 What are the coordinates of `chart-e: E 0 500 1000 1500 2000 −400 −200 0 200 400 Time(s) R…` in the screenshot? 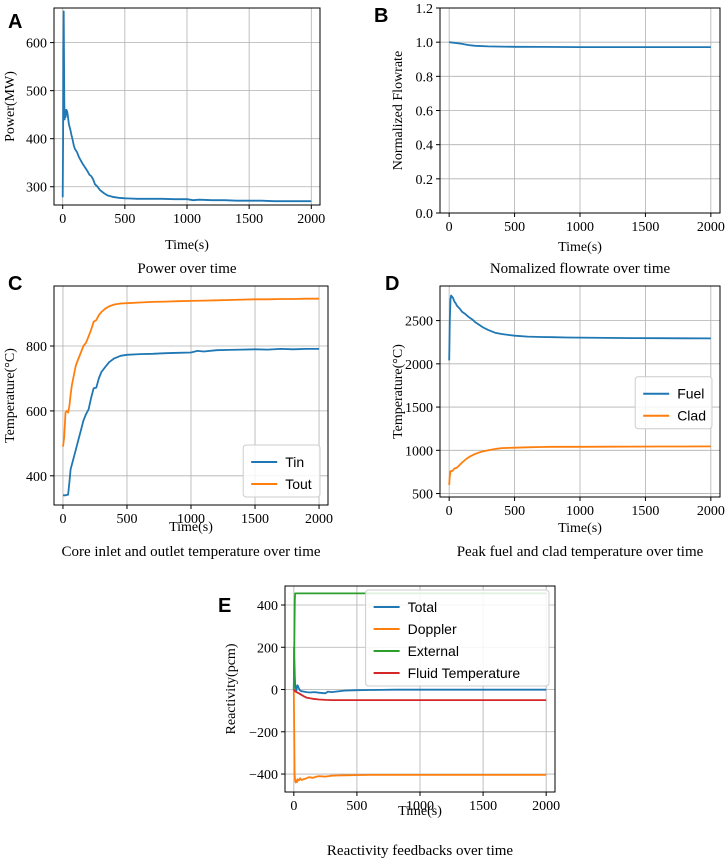 It's located at (389, 722).